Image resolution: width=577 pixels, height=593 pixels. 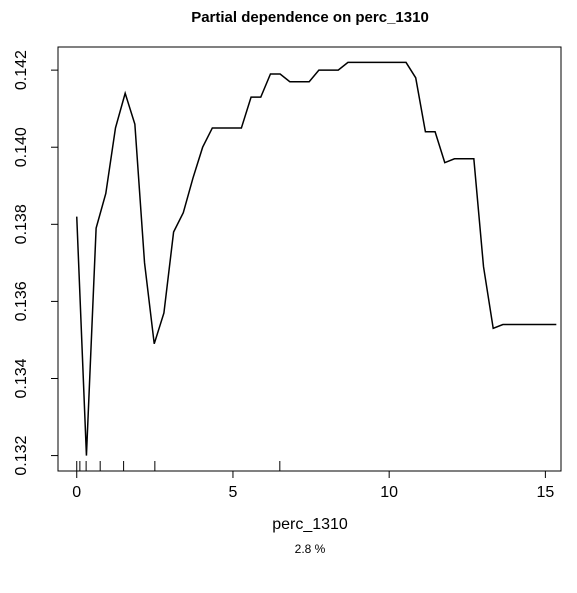 I want to click on subtitle: 2.8 %, so click(x=310, y=549).